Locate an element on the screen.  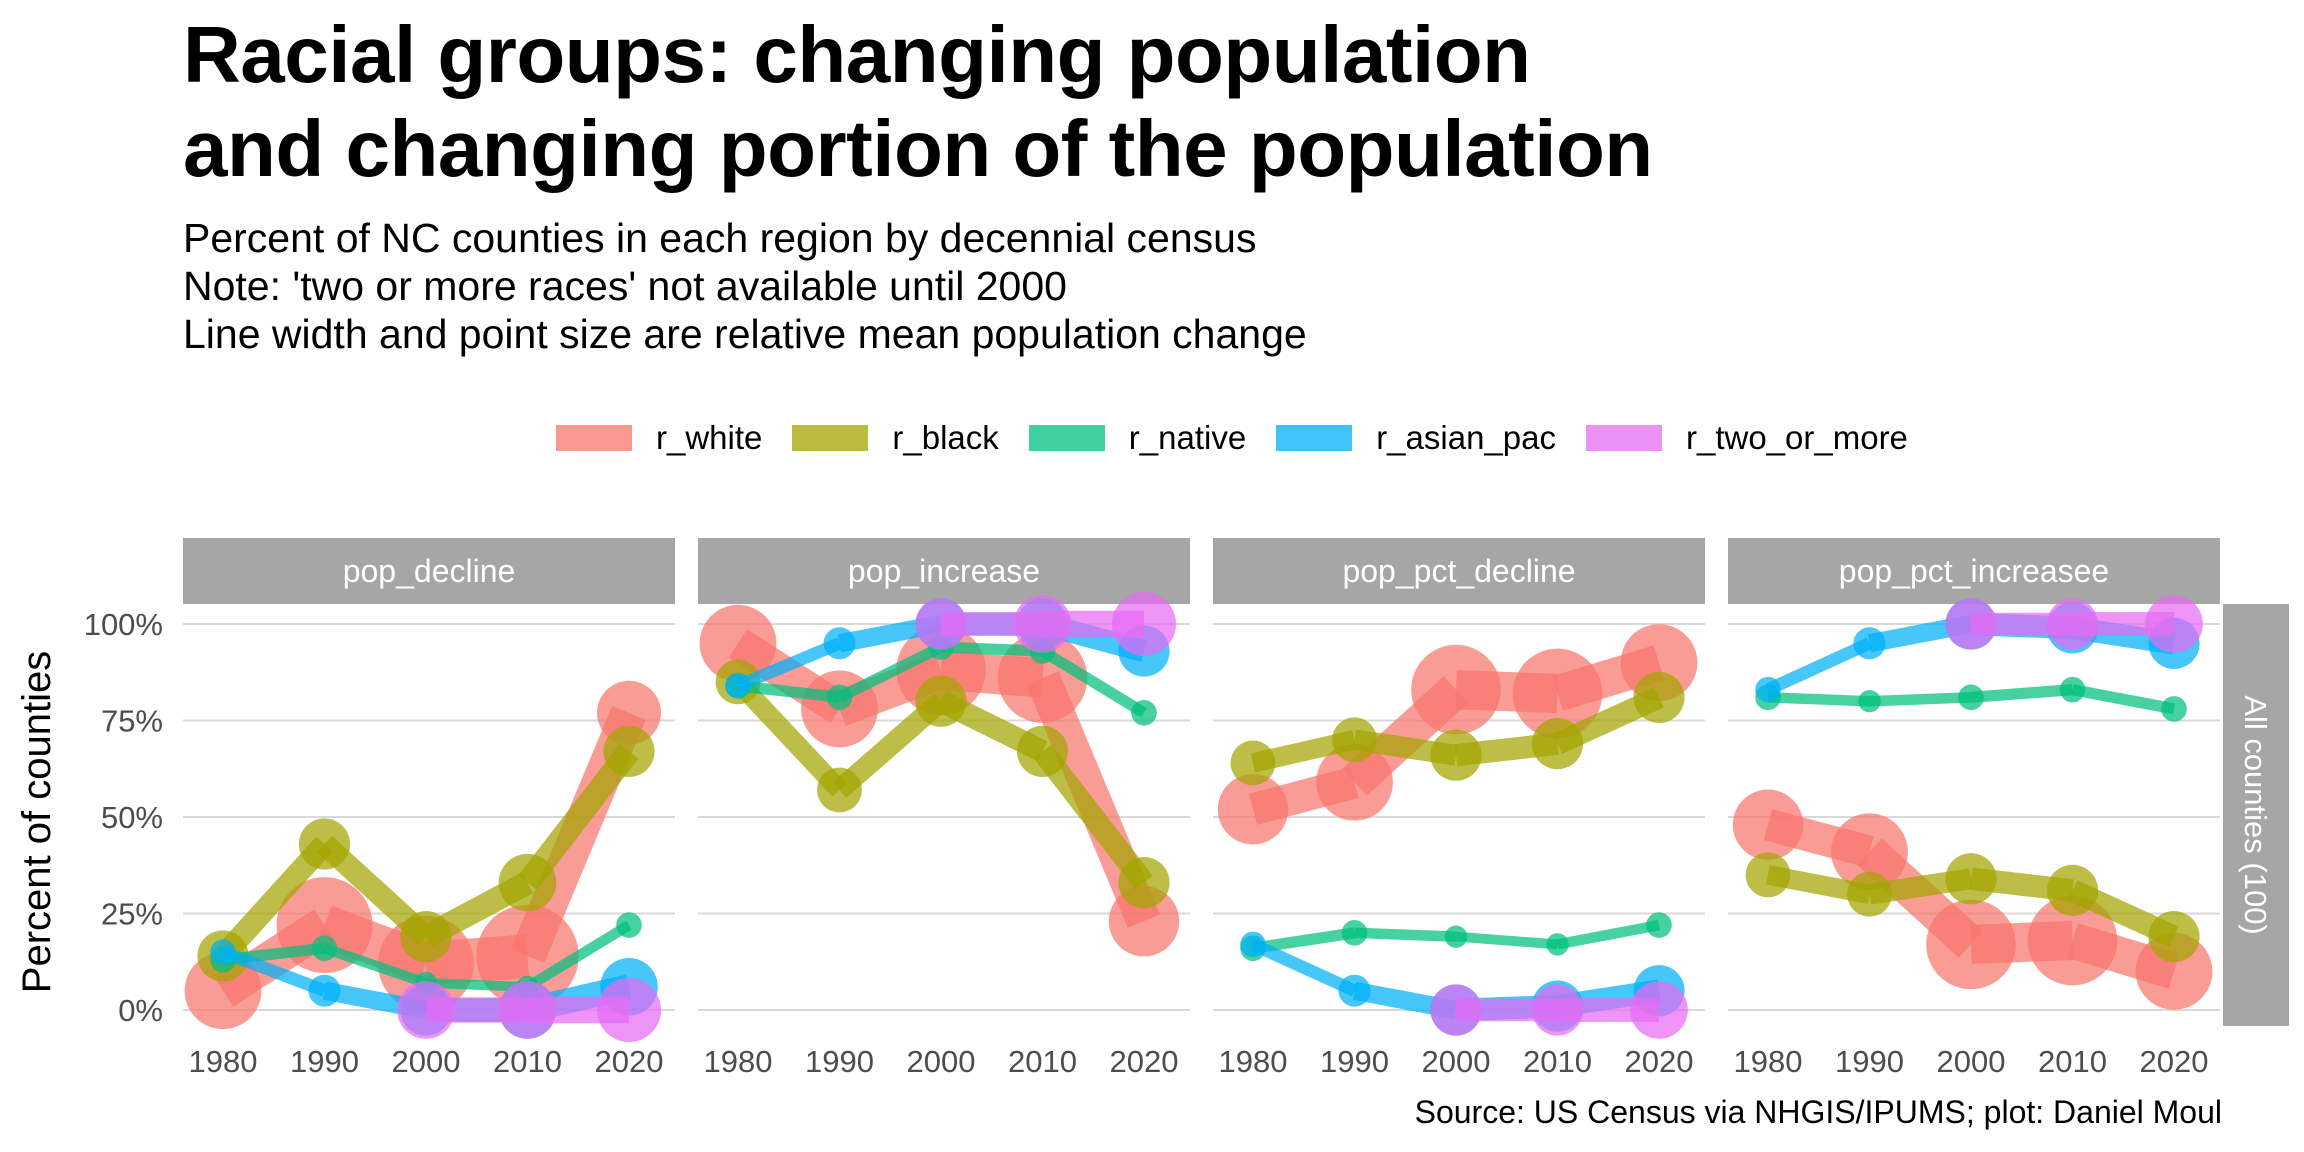
legend-item-r_black: r_black is located at coordinates (895, 438).